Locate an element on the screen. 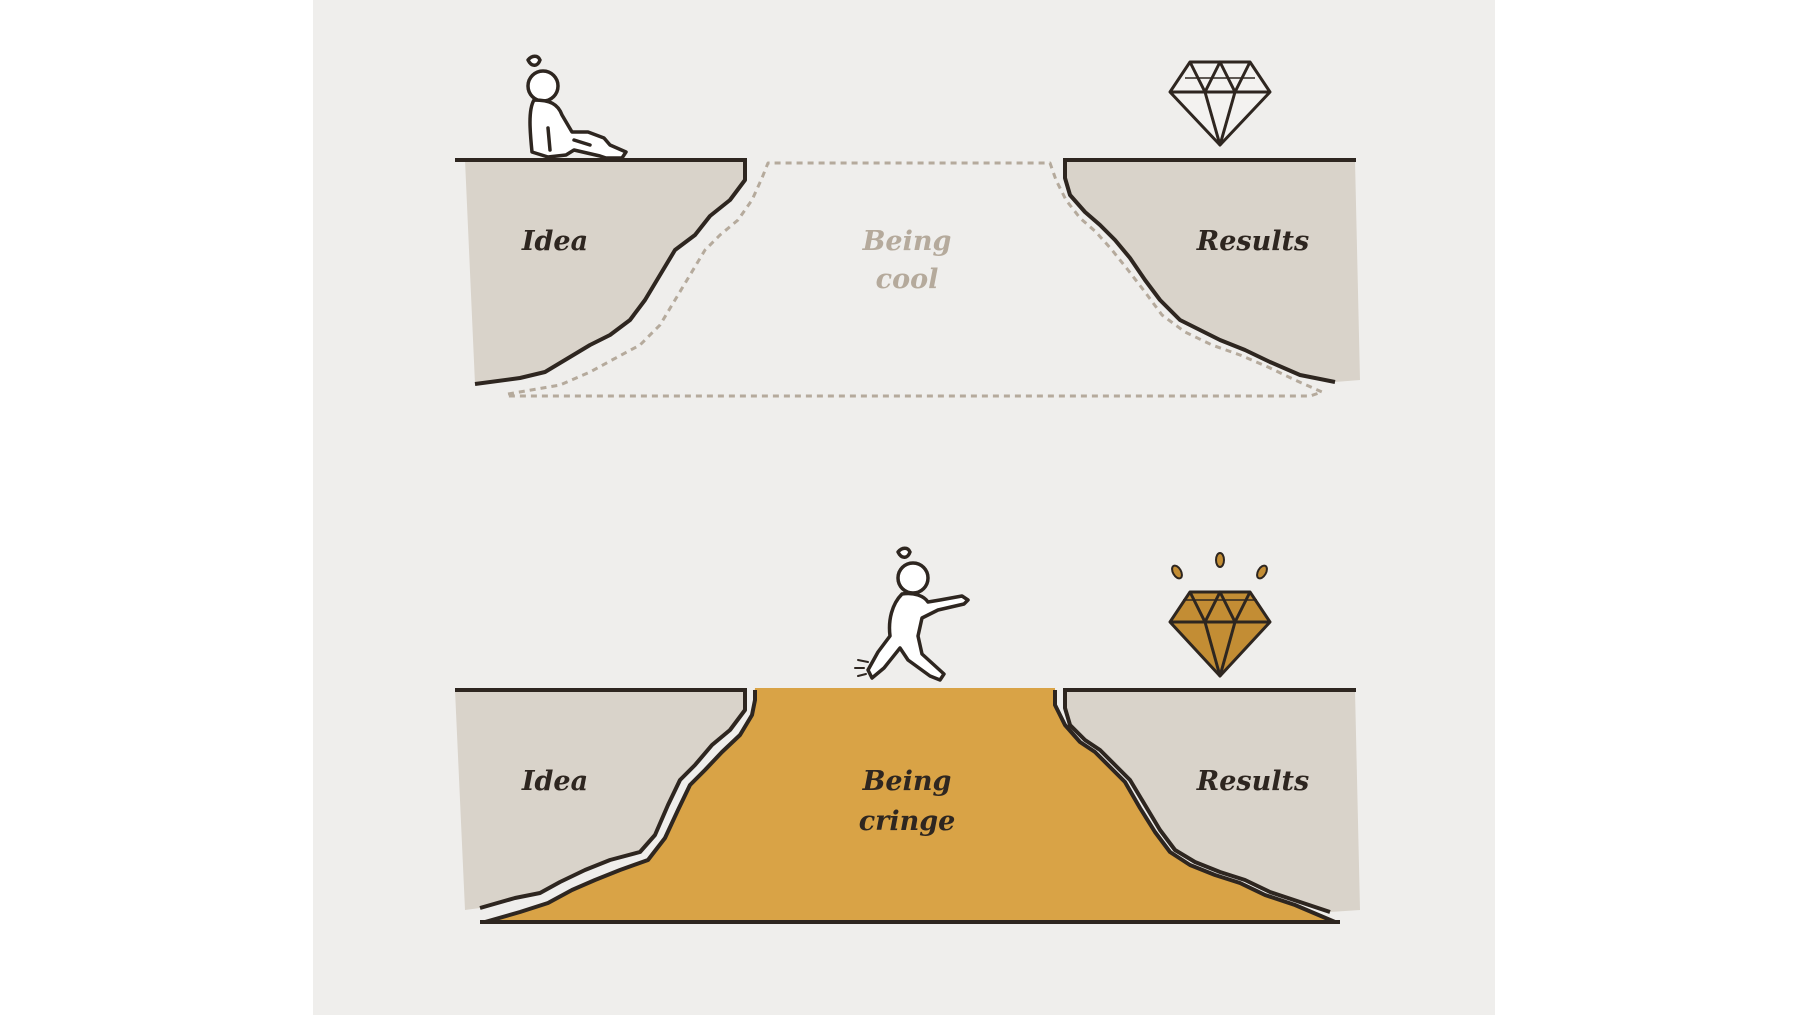 This screenshot has width=1804, height=1015. diamond-shining-icon is located at coordinates (1220, 615).